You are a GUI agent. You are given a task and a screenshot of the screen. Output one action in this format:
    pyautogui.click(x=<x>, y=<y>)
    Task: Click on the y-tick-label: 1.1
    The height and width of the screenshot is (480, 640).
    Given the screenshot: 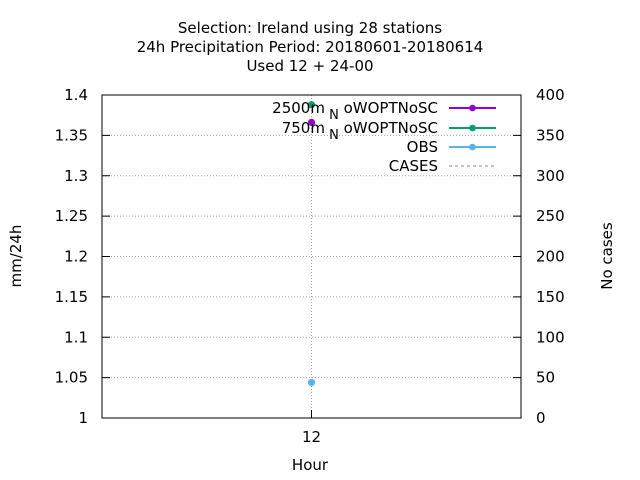 What is the action you would take?
    pyautogui.click(x=76, y=337)
    